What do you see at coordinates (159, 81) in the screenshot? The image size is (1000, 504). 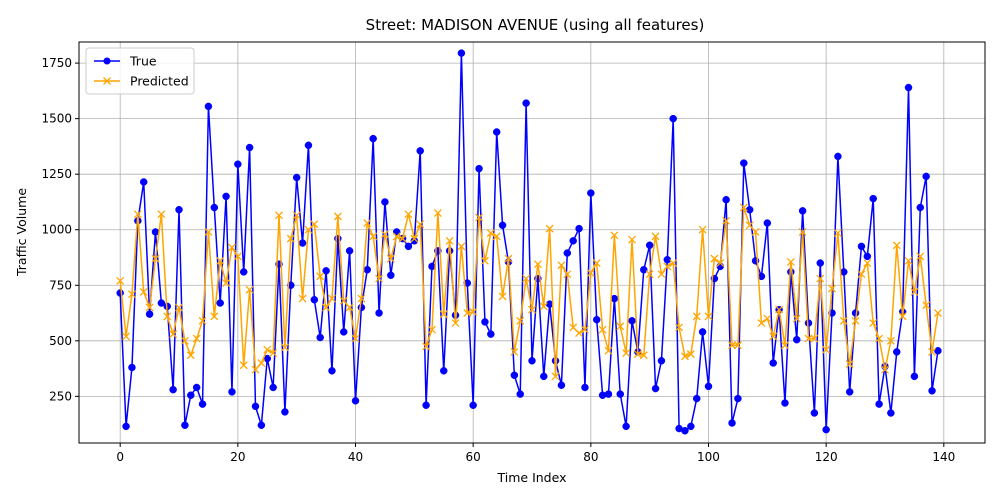 I see `legend-label-predicted: Predicted` at bounding box center [159, 81].